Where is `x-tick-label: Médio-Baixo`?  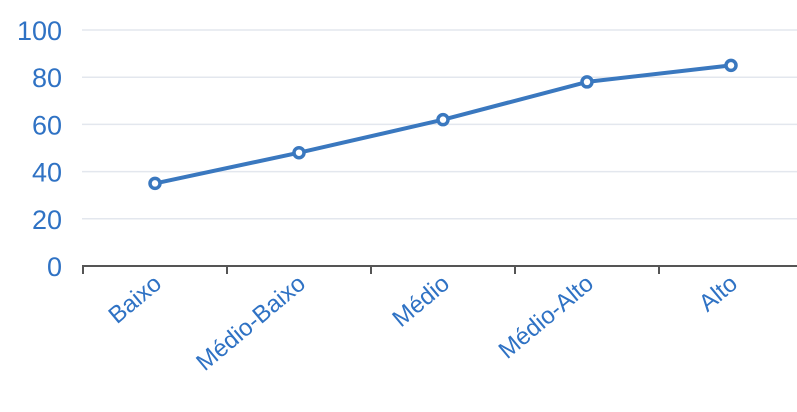
x-tick-label: Médio-Baixo is located at coordinates (251, 323).